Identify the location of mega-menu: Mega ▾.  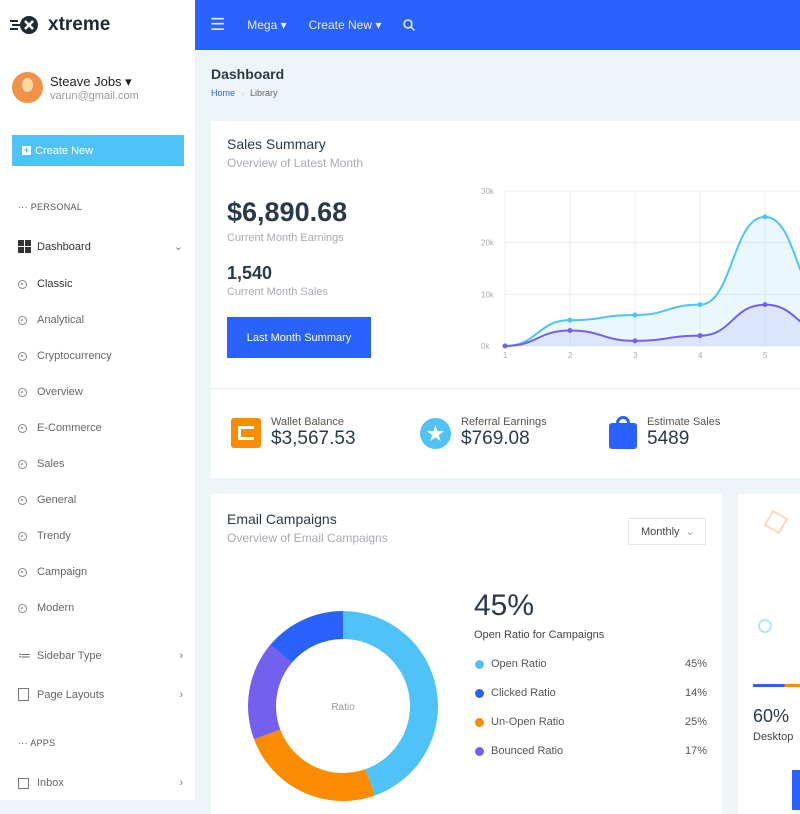
(267, 25).